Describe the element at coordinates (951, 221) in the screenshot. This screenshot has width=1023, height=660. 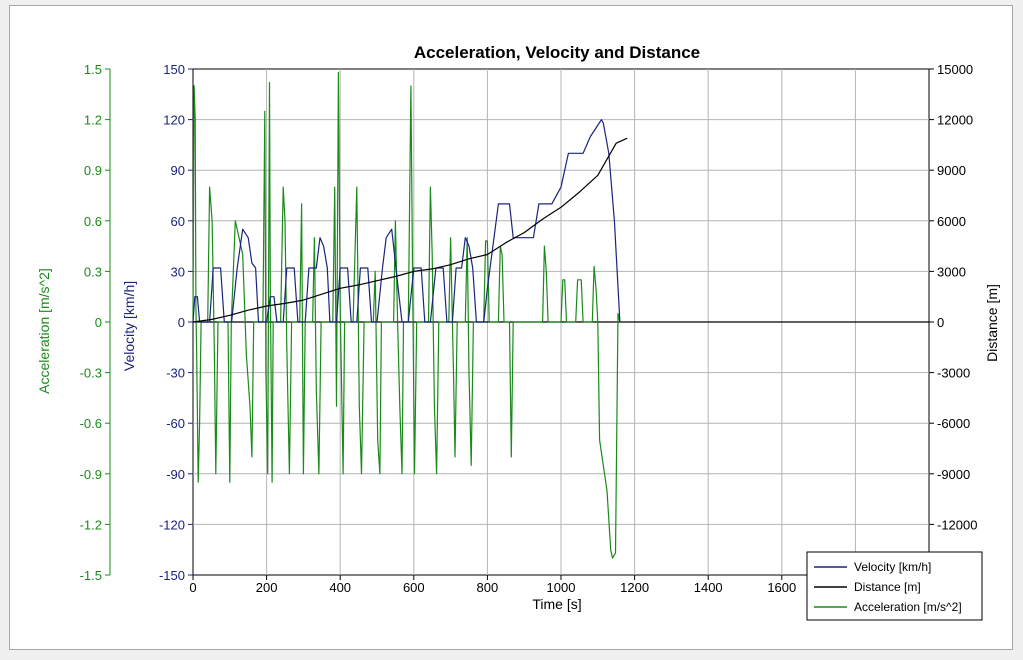
I see `distance-axis-tick-label: 6000` at that location.